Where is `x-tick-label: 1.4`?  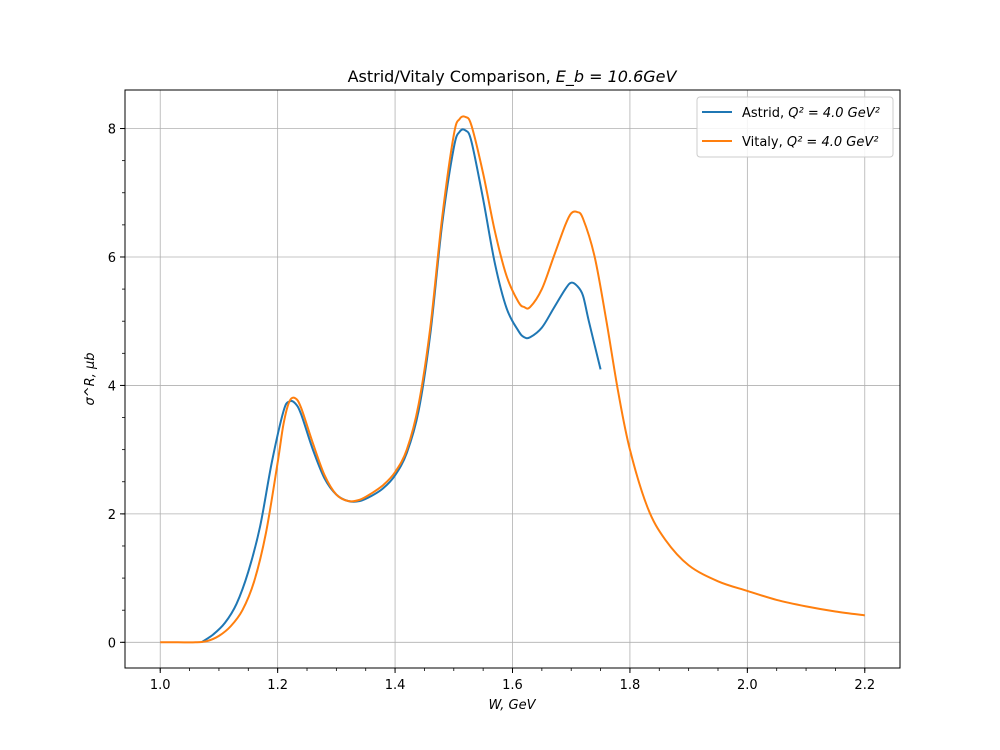 x-tick-label: 1.4 is located at coordinates (395, 685).